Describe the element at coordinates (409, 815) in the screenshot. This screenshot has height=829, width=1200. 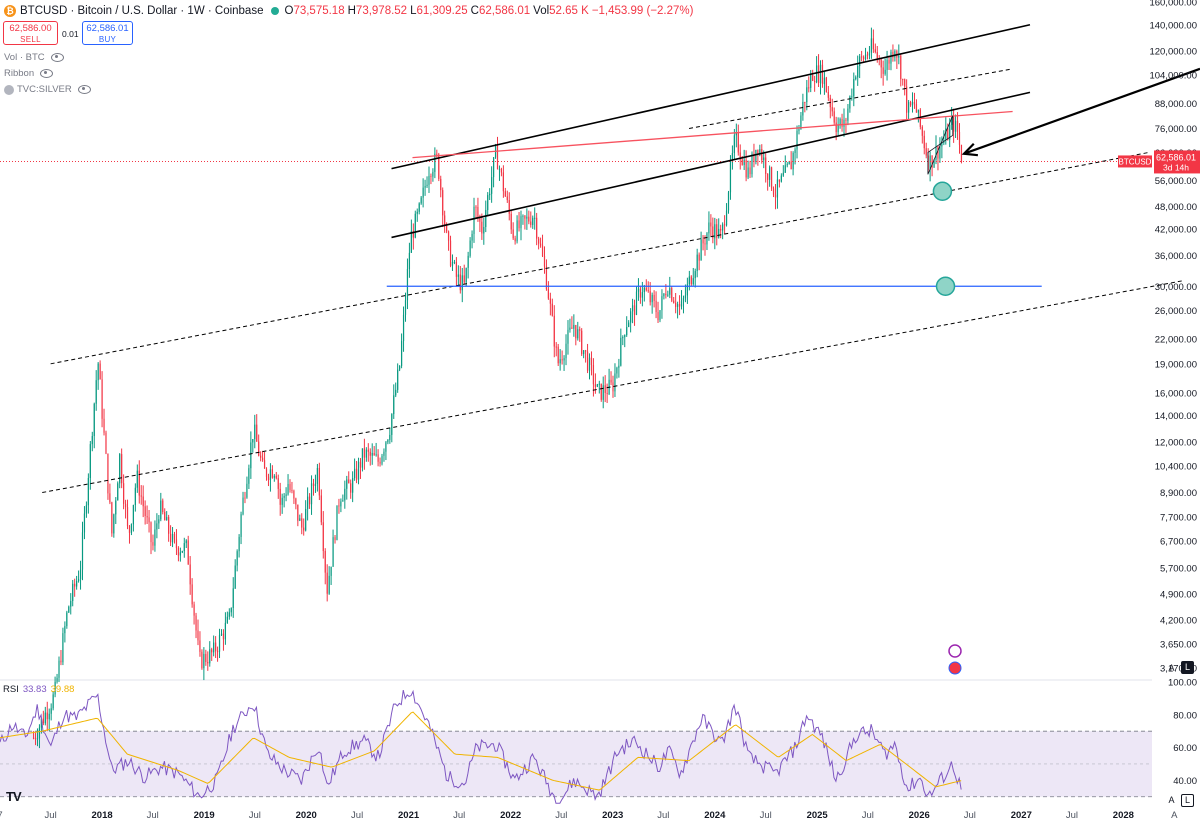
I see `x-tick-label: 2021` at that location.